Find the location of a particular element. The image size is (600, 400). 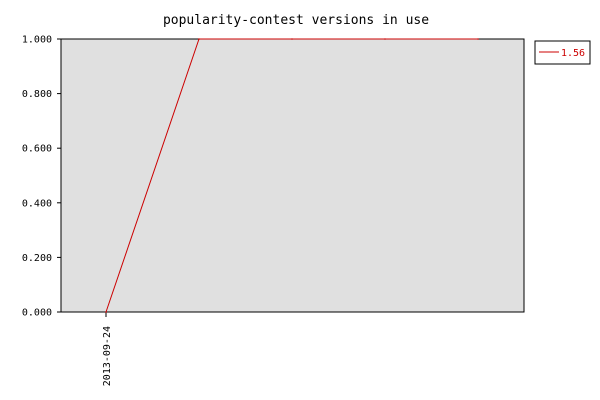

y-tick-label: 0.000 is located at coordinates (37, 313).